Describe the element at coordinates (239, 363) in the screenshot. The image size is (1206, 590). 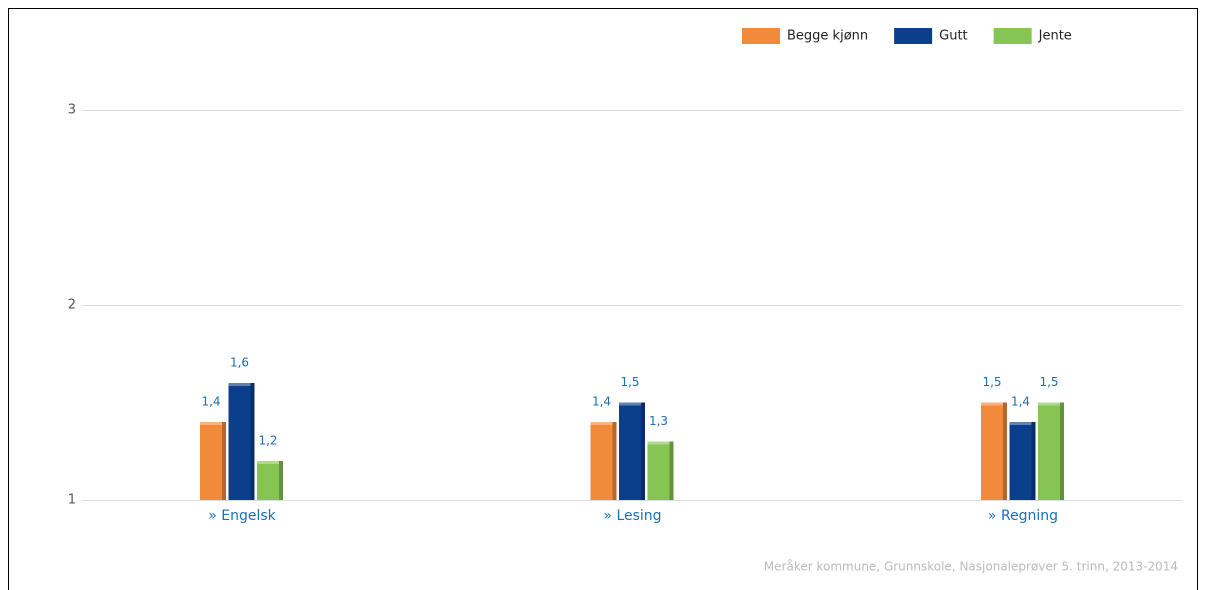
I see `value-label: 1,6` at that location.